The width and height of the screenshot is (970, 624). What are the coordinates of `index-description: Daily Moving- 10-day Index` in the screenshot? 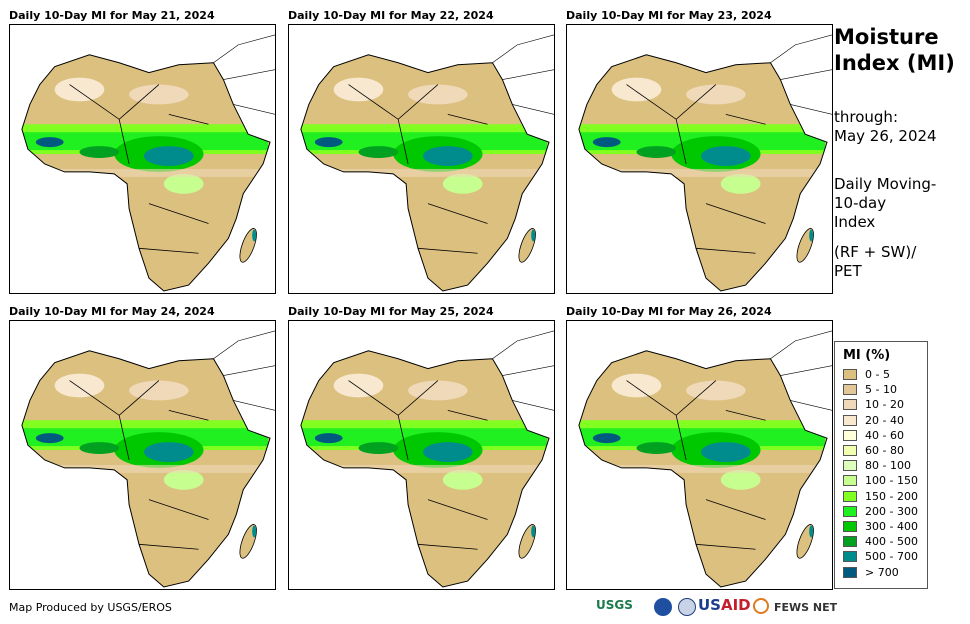 It's located at (885, 203).